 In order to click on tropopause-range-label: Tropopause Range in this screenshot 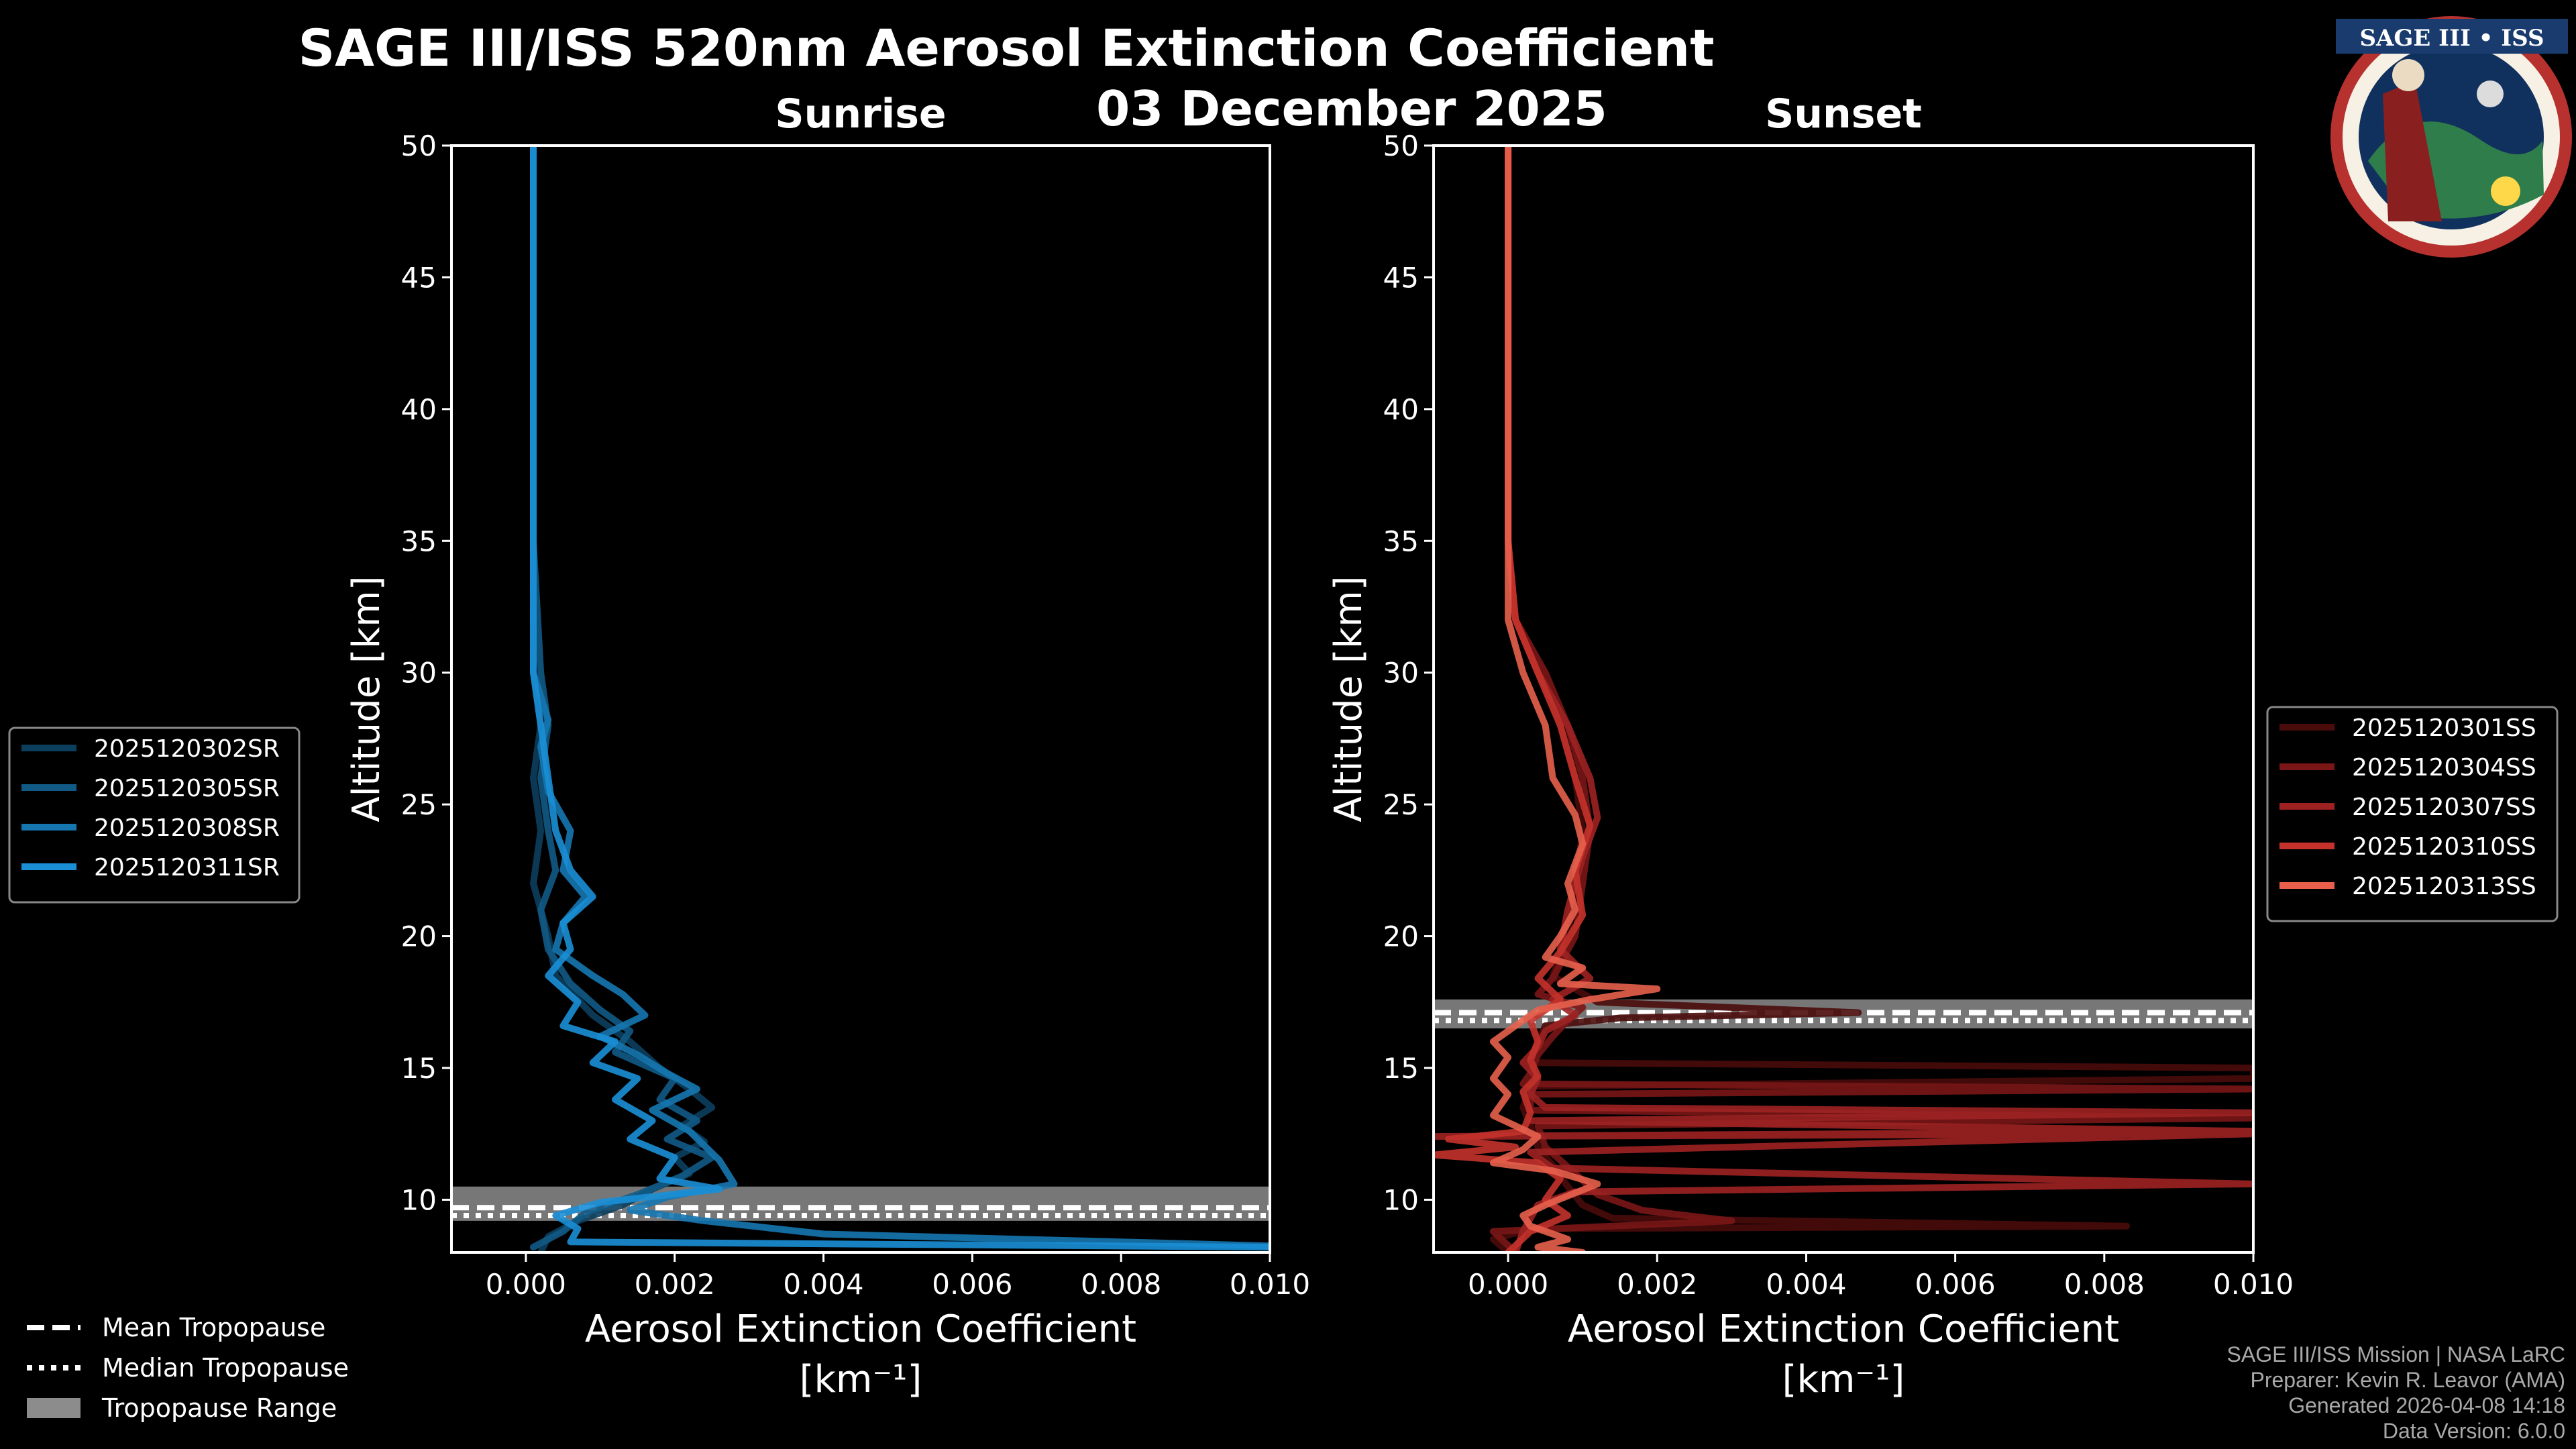, I will do `click(219, 1408)`.